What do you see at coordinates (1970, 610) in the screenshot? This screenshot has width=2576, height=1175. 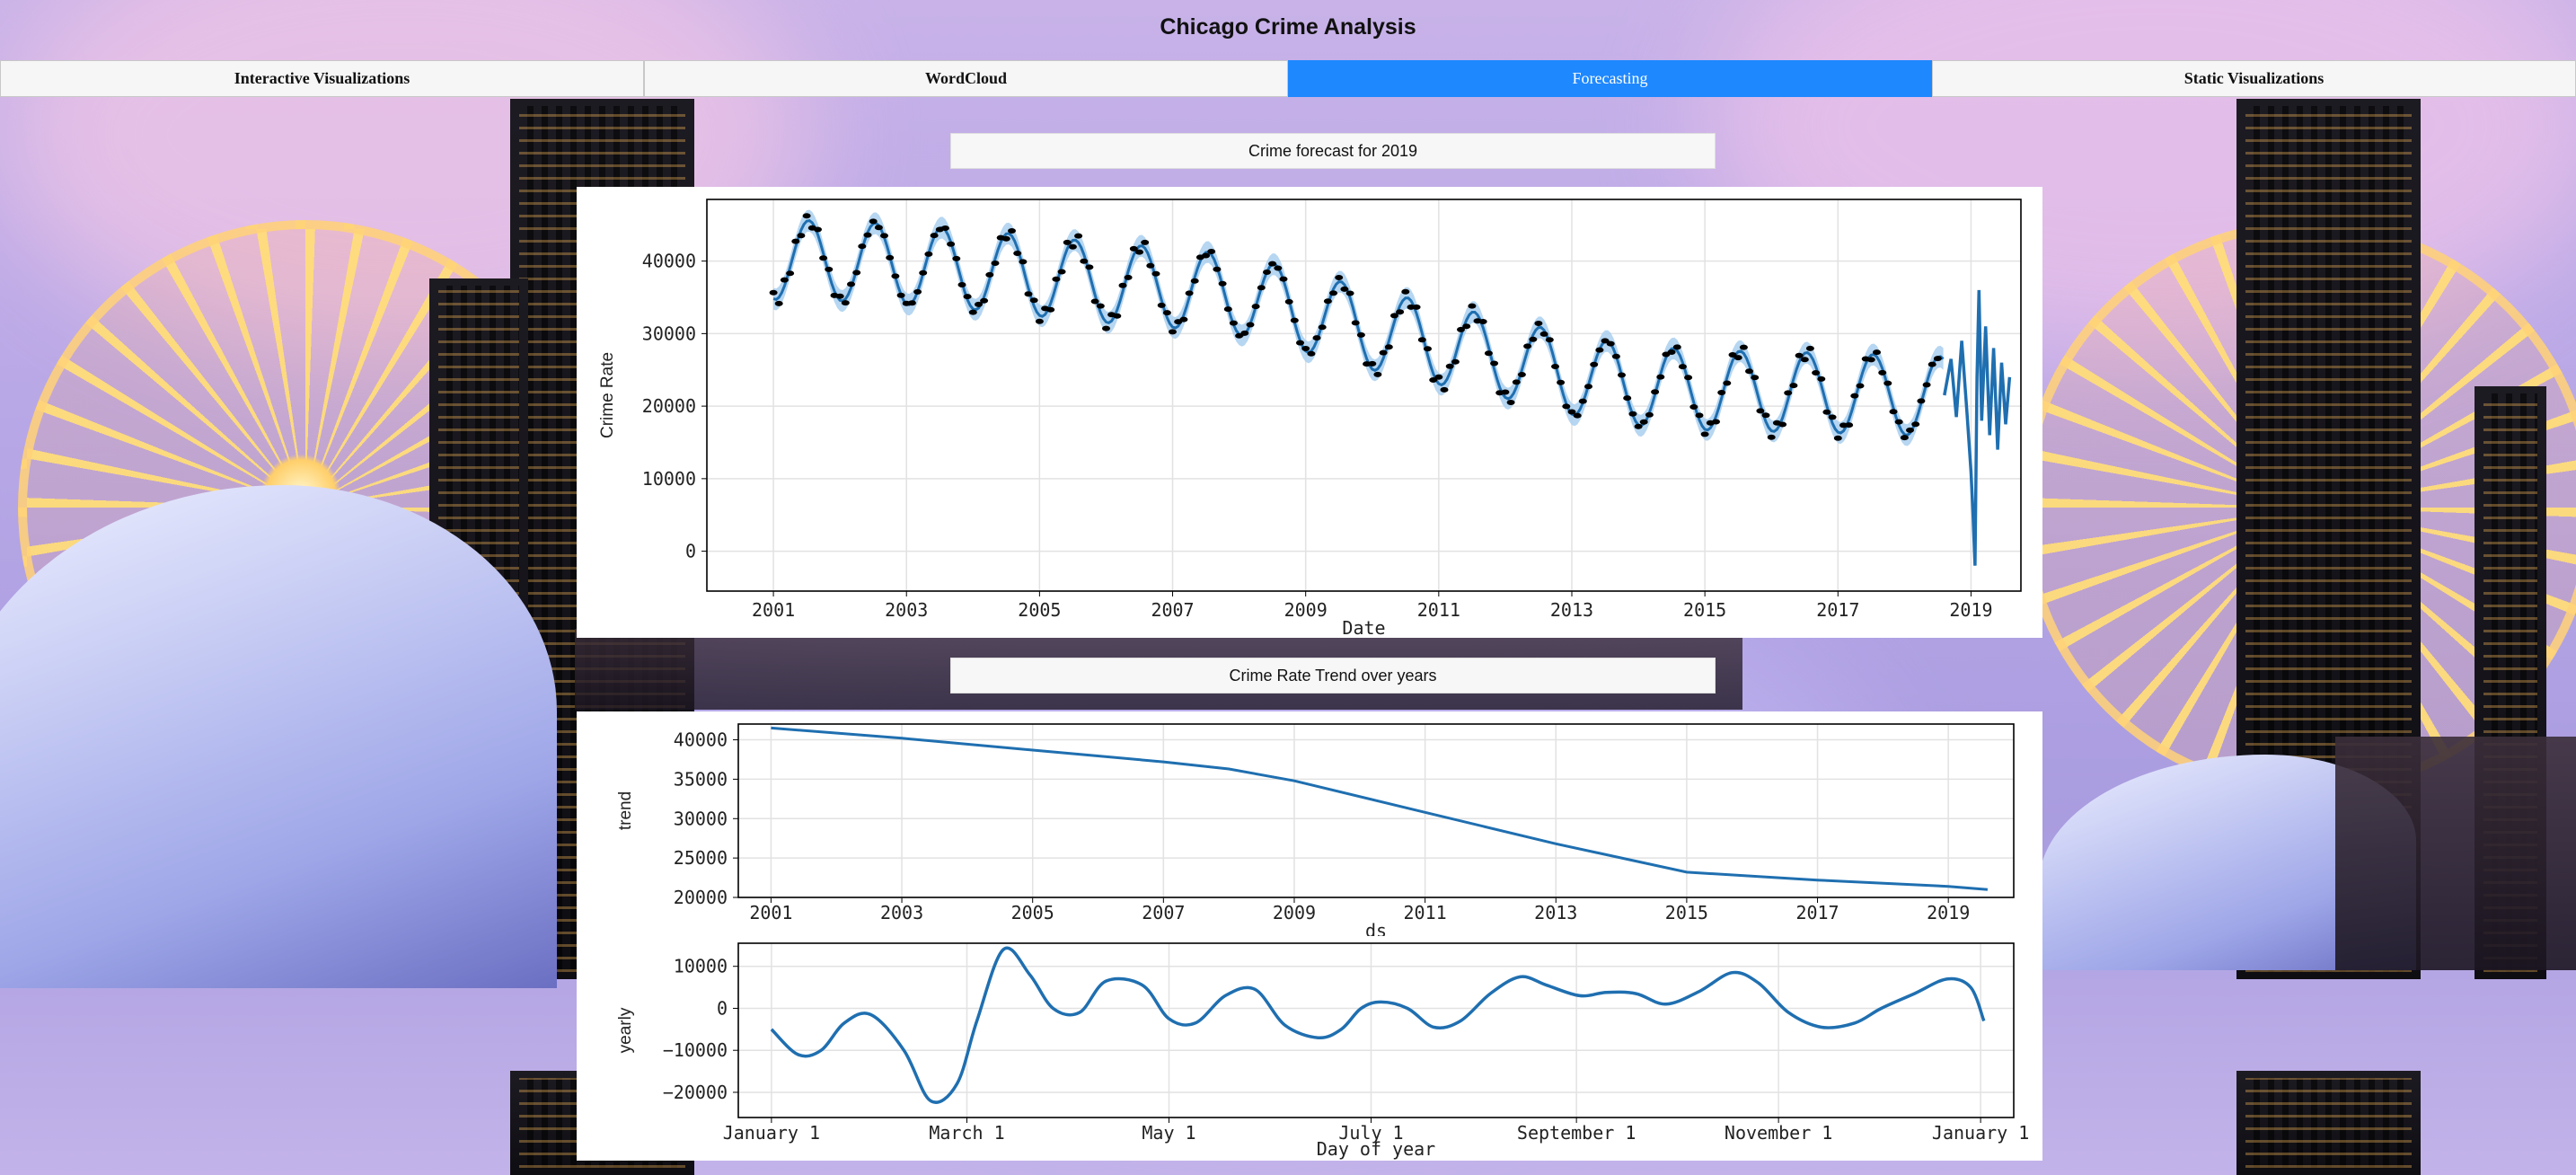 I see `x-tick-label: 2019` at bounding box center [1970, 610].